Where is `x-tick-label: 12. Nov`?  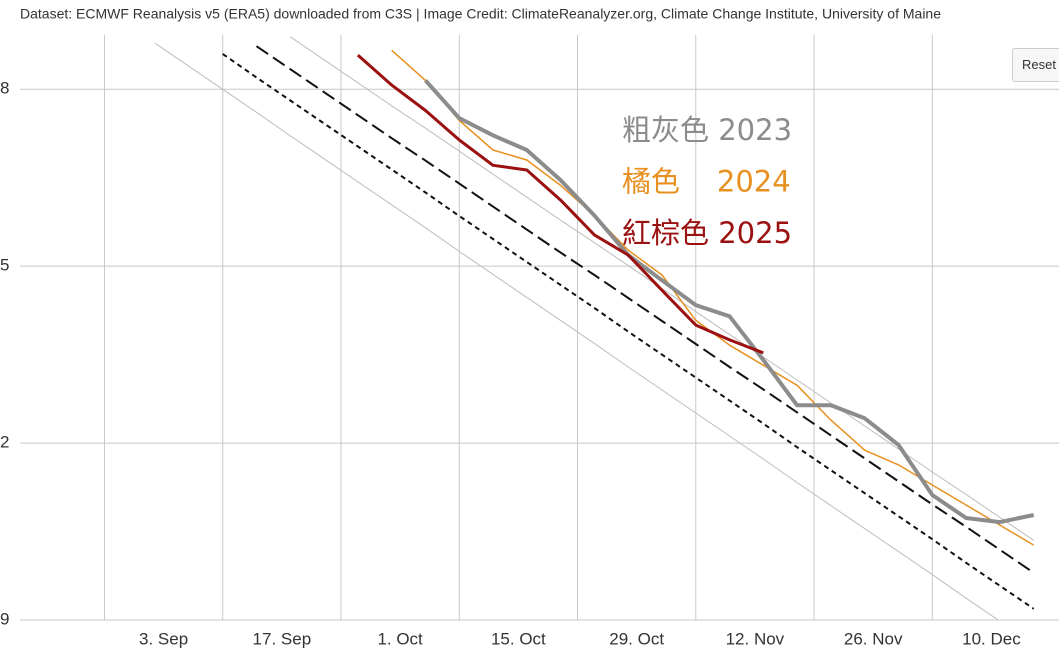 x-tick-label: 12. Nov is located at coordinates (755, 638).